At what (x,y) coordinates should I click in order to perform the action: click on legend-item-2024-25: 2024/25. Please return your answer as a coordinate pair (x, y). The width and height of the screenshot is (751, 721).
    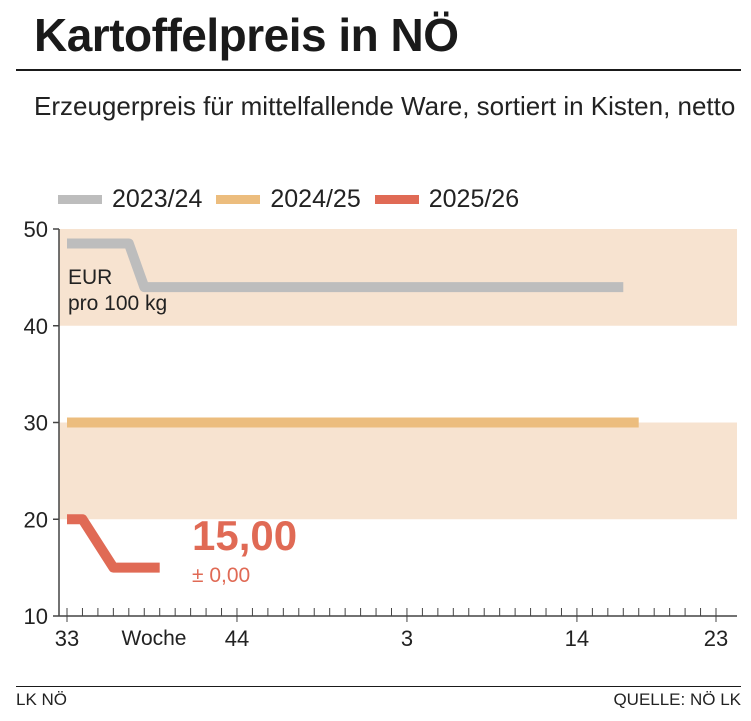
    Looking at the image, I should click on (288, 199).